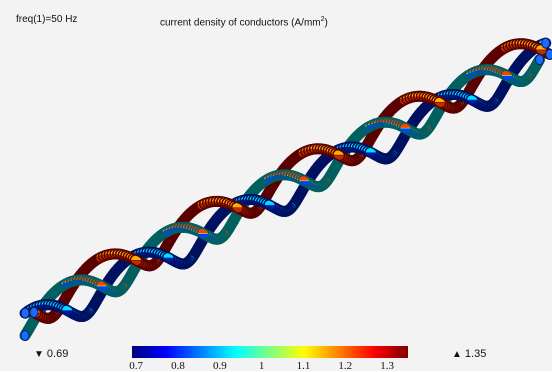  I want to click on max-value-label: ▲1.35, so click(469, 354).